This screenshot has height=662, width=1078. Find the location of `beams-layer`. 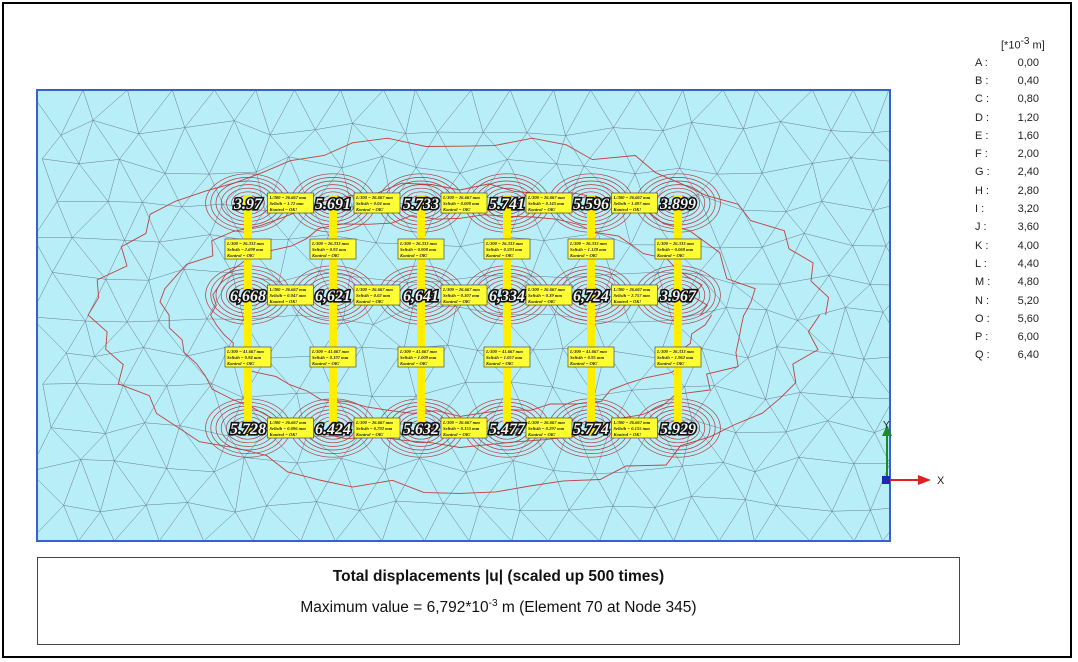

beams-layer is located at coordinates (463, 315).